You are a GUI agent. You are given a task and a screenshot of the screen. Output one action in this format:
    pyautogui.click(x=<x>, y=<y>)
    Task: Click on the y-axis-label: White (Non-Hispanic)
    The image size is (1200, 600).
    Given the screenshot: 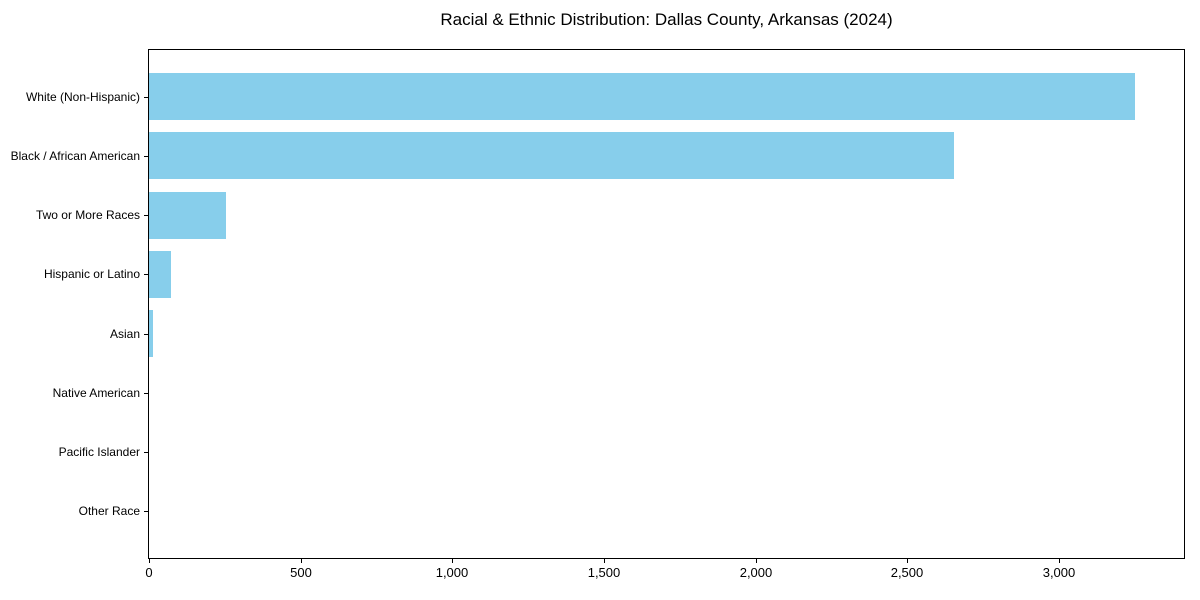 What is the action you would take?
    pyautogui.click(x=82, y=97)
    